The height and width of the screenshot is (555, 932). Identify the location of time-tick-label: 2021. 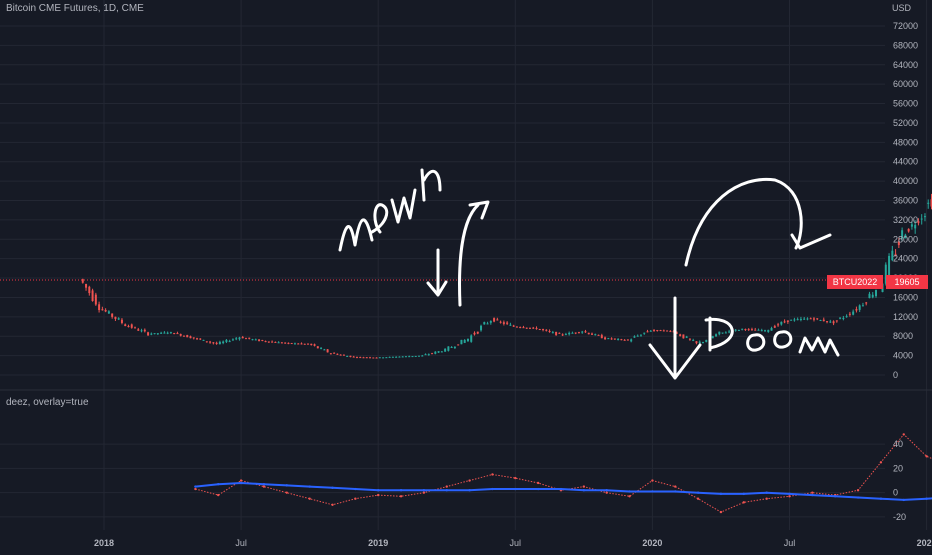
(924, 543).